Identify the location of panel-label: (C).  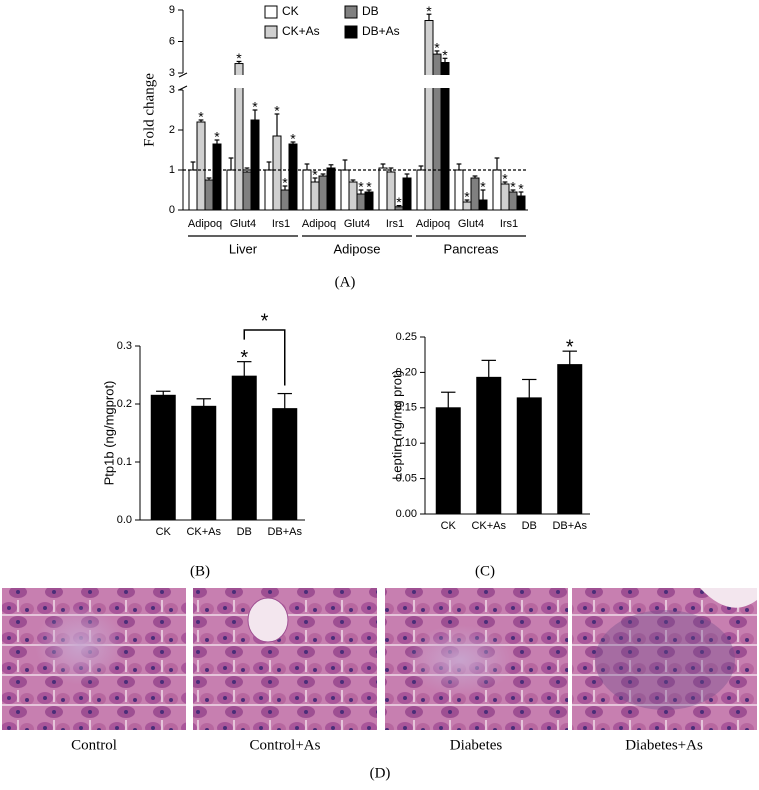
(485, 571).